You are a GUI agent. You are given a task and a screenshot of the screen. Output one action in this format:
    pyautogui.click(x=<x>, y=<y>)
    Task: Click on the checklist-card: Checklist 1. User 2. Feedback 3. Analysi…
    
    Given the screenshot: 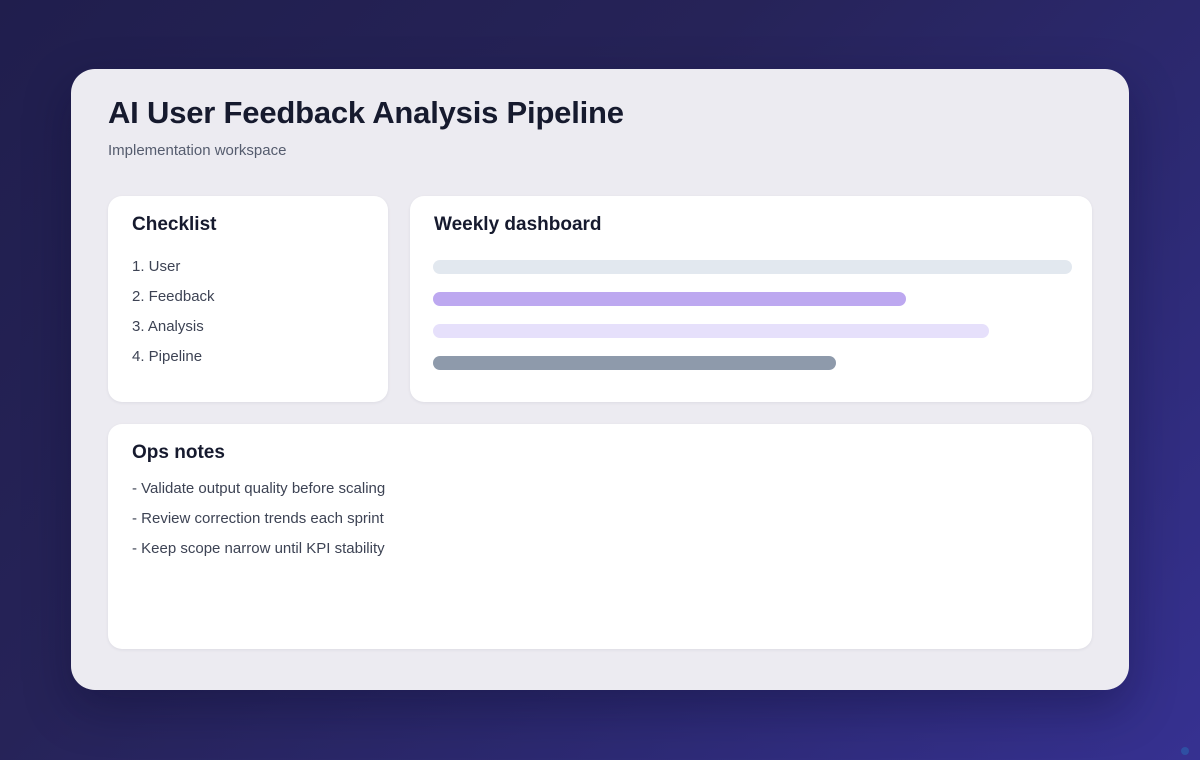 What is the action you would take?
    pyautogui.click(x=248, y=299)
    